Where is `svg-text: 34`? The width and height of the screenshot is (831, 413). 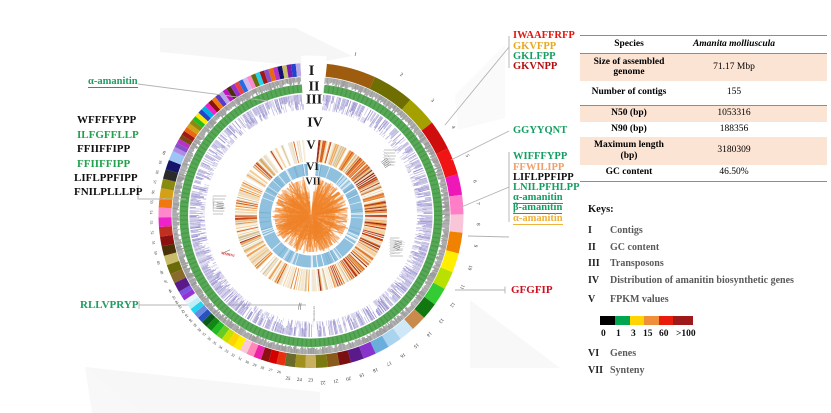 svg-text: 34 is located at coordinates (220, 348).